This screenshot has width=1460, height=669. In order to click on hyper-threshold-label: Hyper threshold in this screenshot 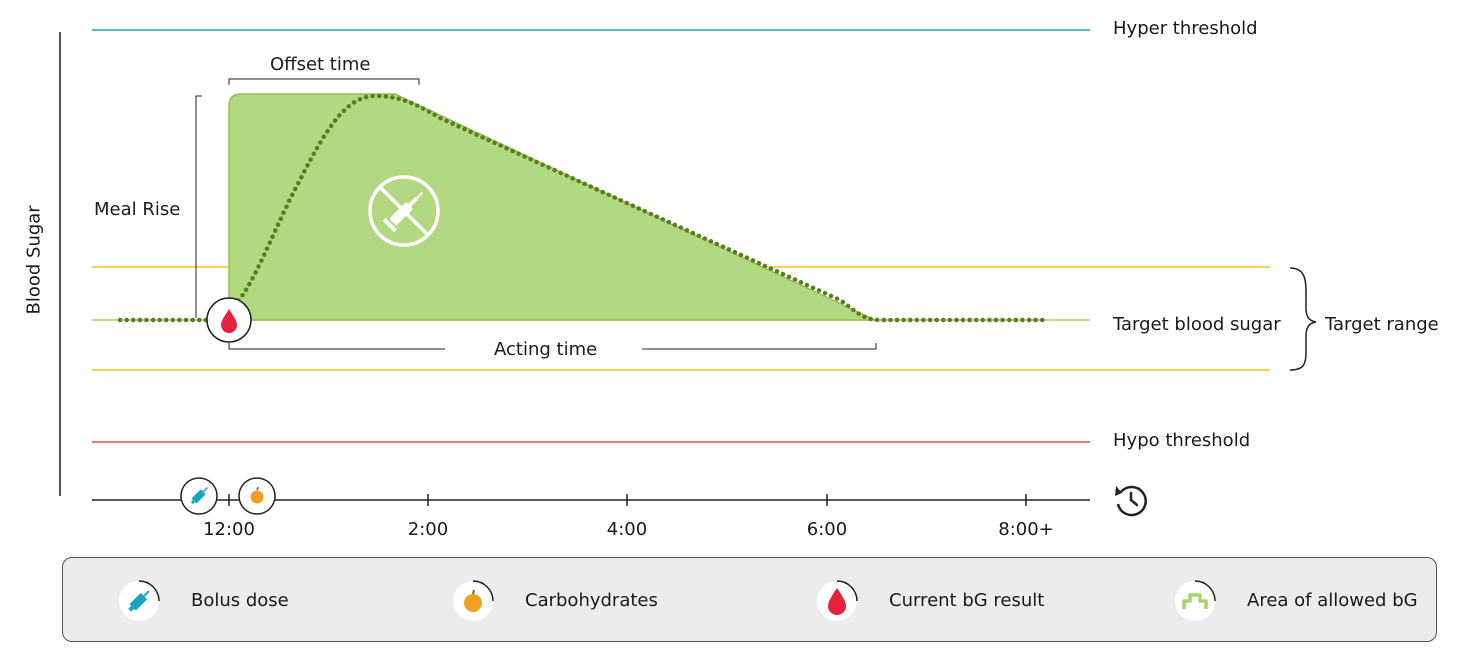, I will do `click(1185, 28)`.